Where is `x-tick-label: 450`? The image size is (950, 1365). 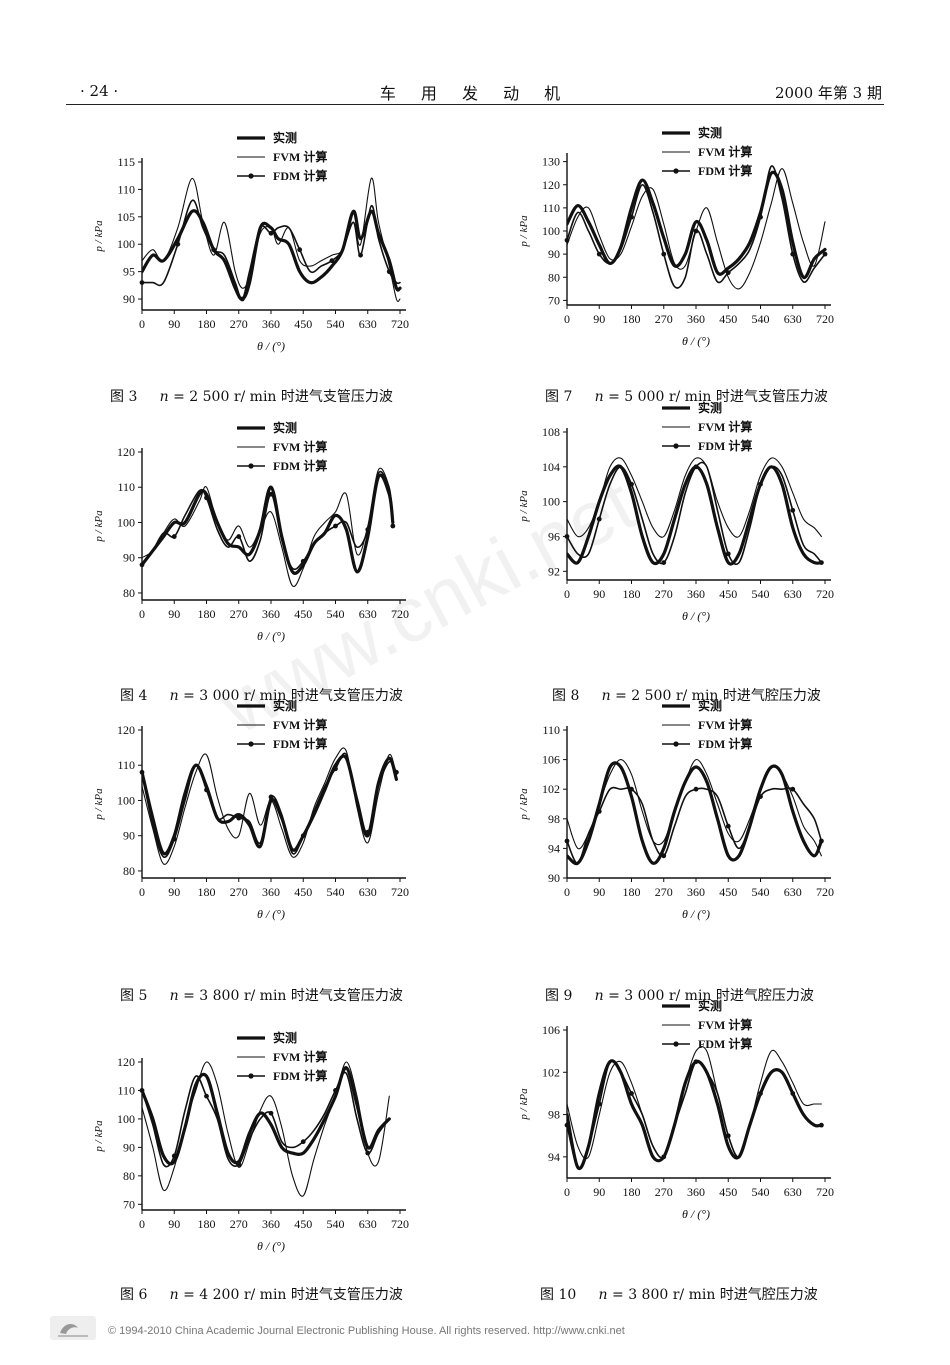
x-tick-label: 450 is located at coordinates (728, 319).